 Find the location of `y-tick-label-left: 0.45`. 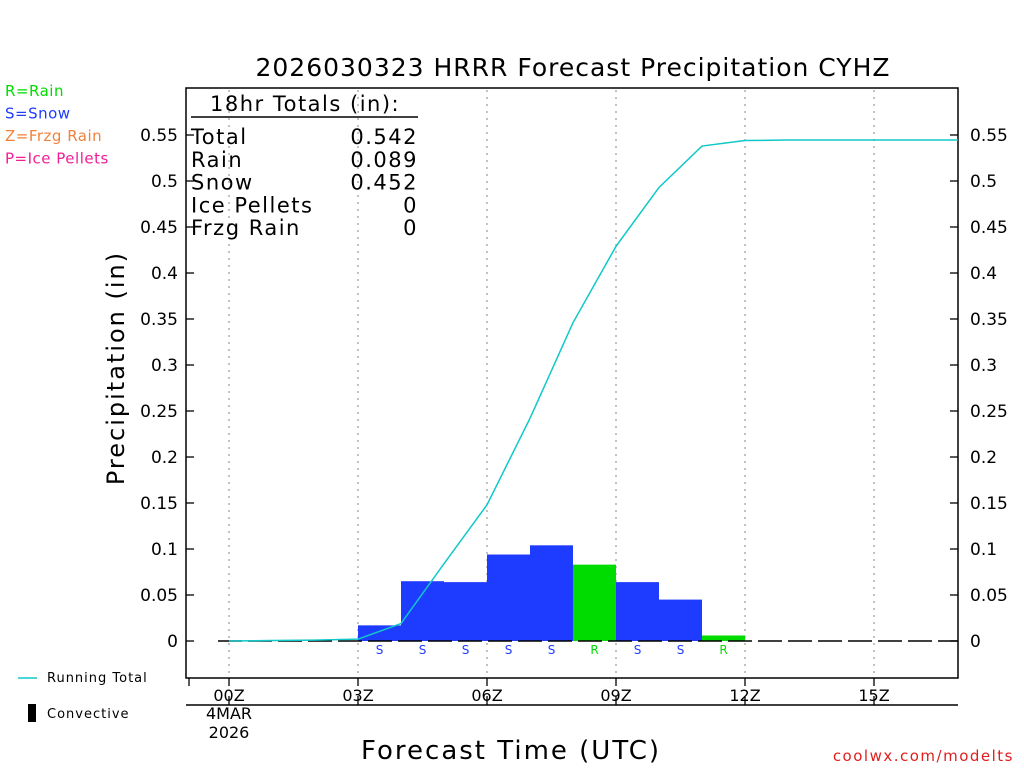

y-tick-label-left: 0.45 is located at coordinates (159, 228).